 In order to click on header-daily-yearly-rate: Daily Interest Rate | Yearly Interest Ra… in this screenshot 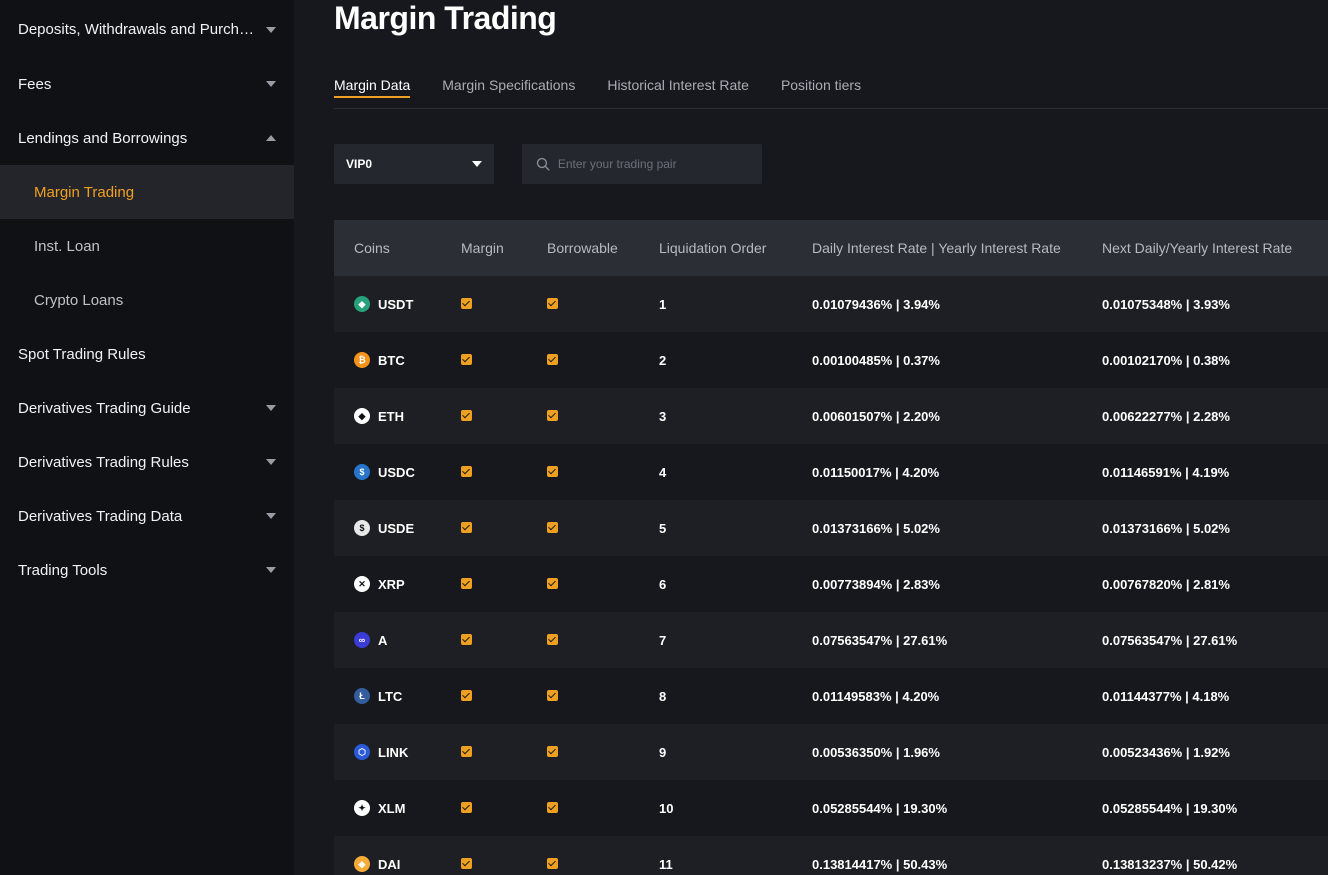, I will do `click(936, 248)`.